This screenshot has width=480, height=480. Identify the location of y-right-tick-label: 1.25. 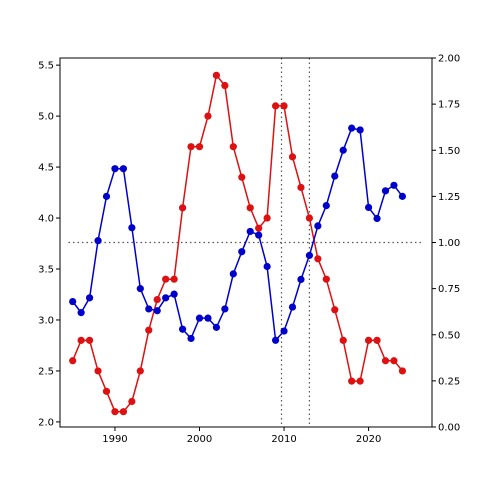
(449, 197).